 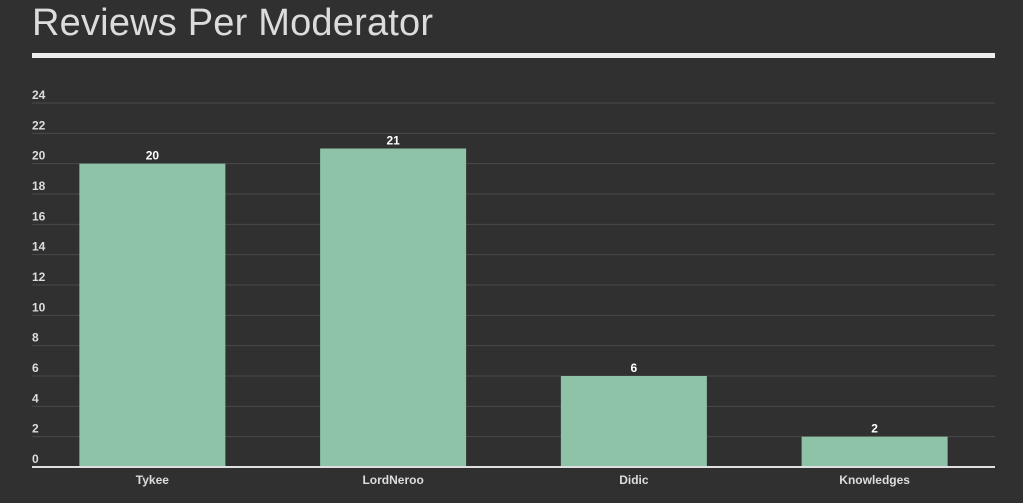 I want to click on data-label-knowledges: 2, so click(x=874, y=429).